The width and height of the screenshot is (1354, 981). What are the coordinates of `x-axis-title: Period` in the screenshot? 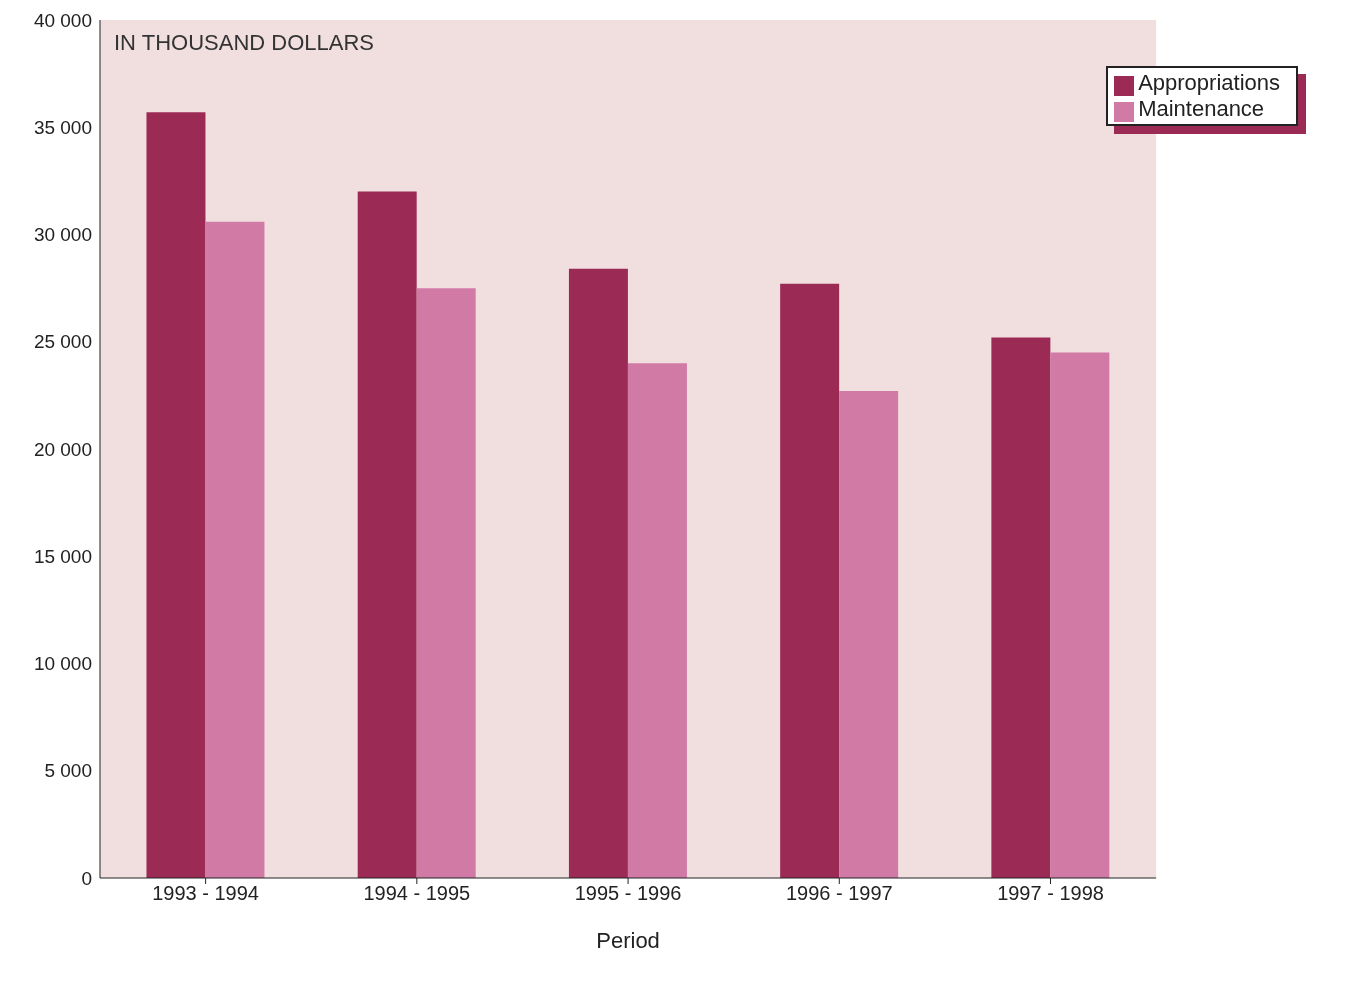 It's located at (628, 940).